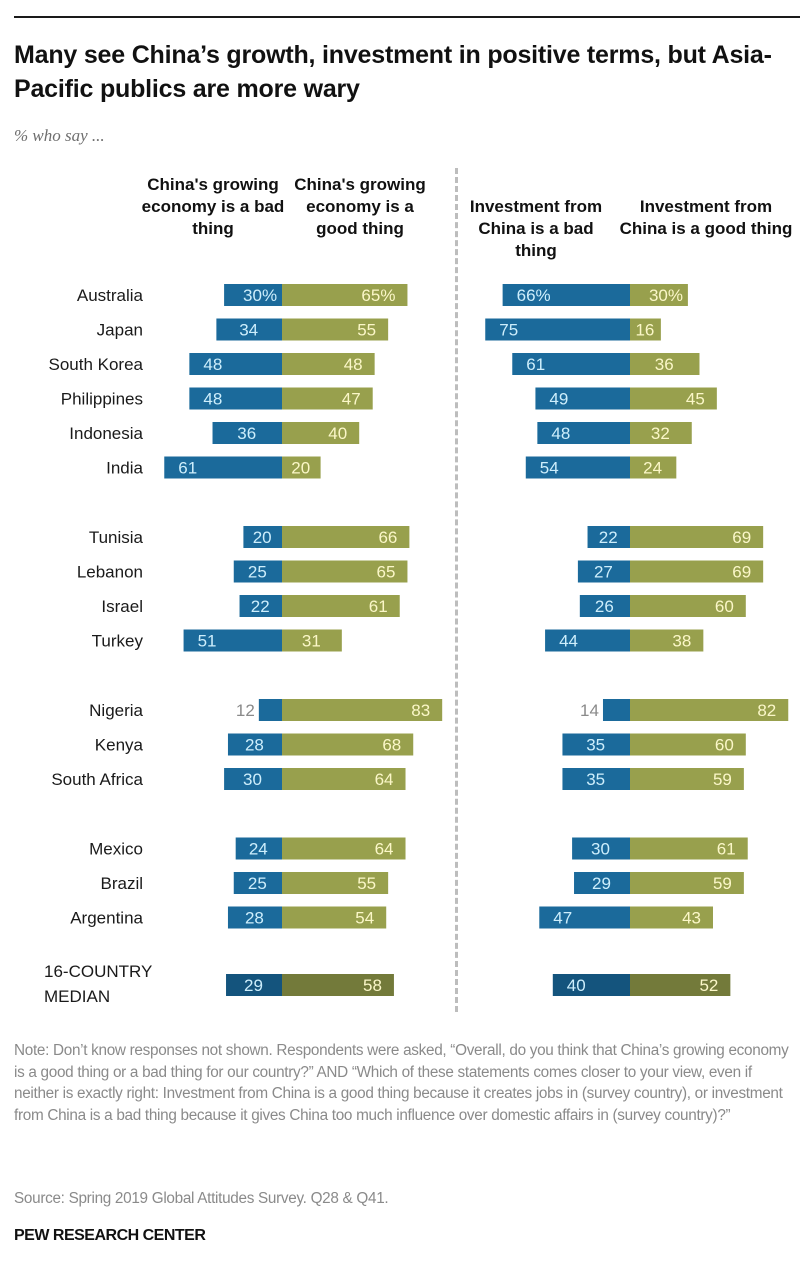 This screenshot has width=800, height=1268. I want to click on panel-divider, so click(456, 590).